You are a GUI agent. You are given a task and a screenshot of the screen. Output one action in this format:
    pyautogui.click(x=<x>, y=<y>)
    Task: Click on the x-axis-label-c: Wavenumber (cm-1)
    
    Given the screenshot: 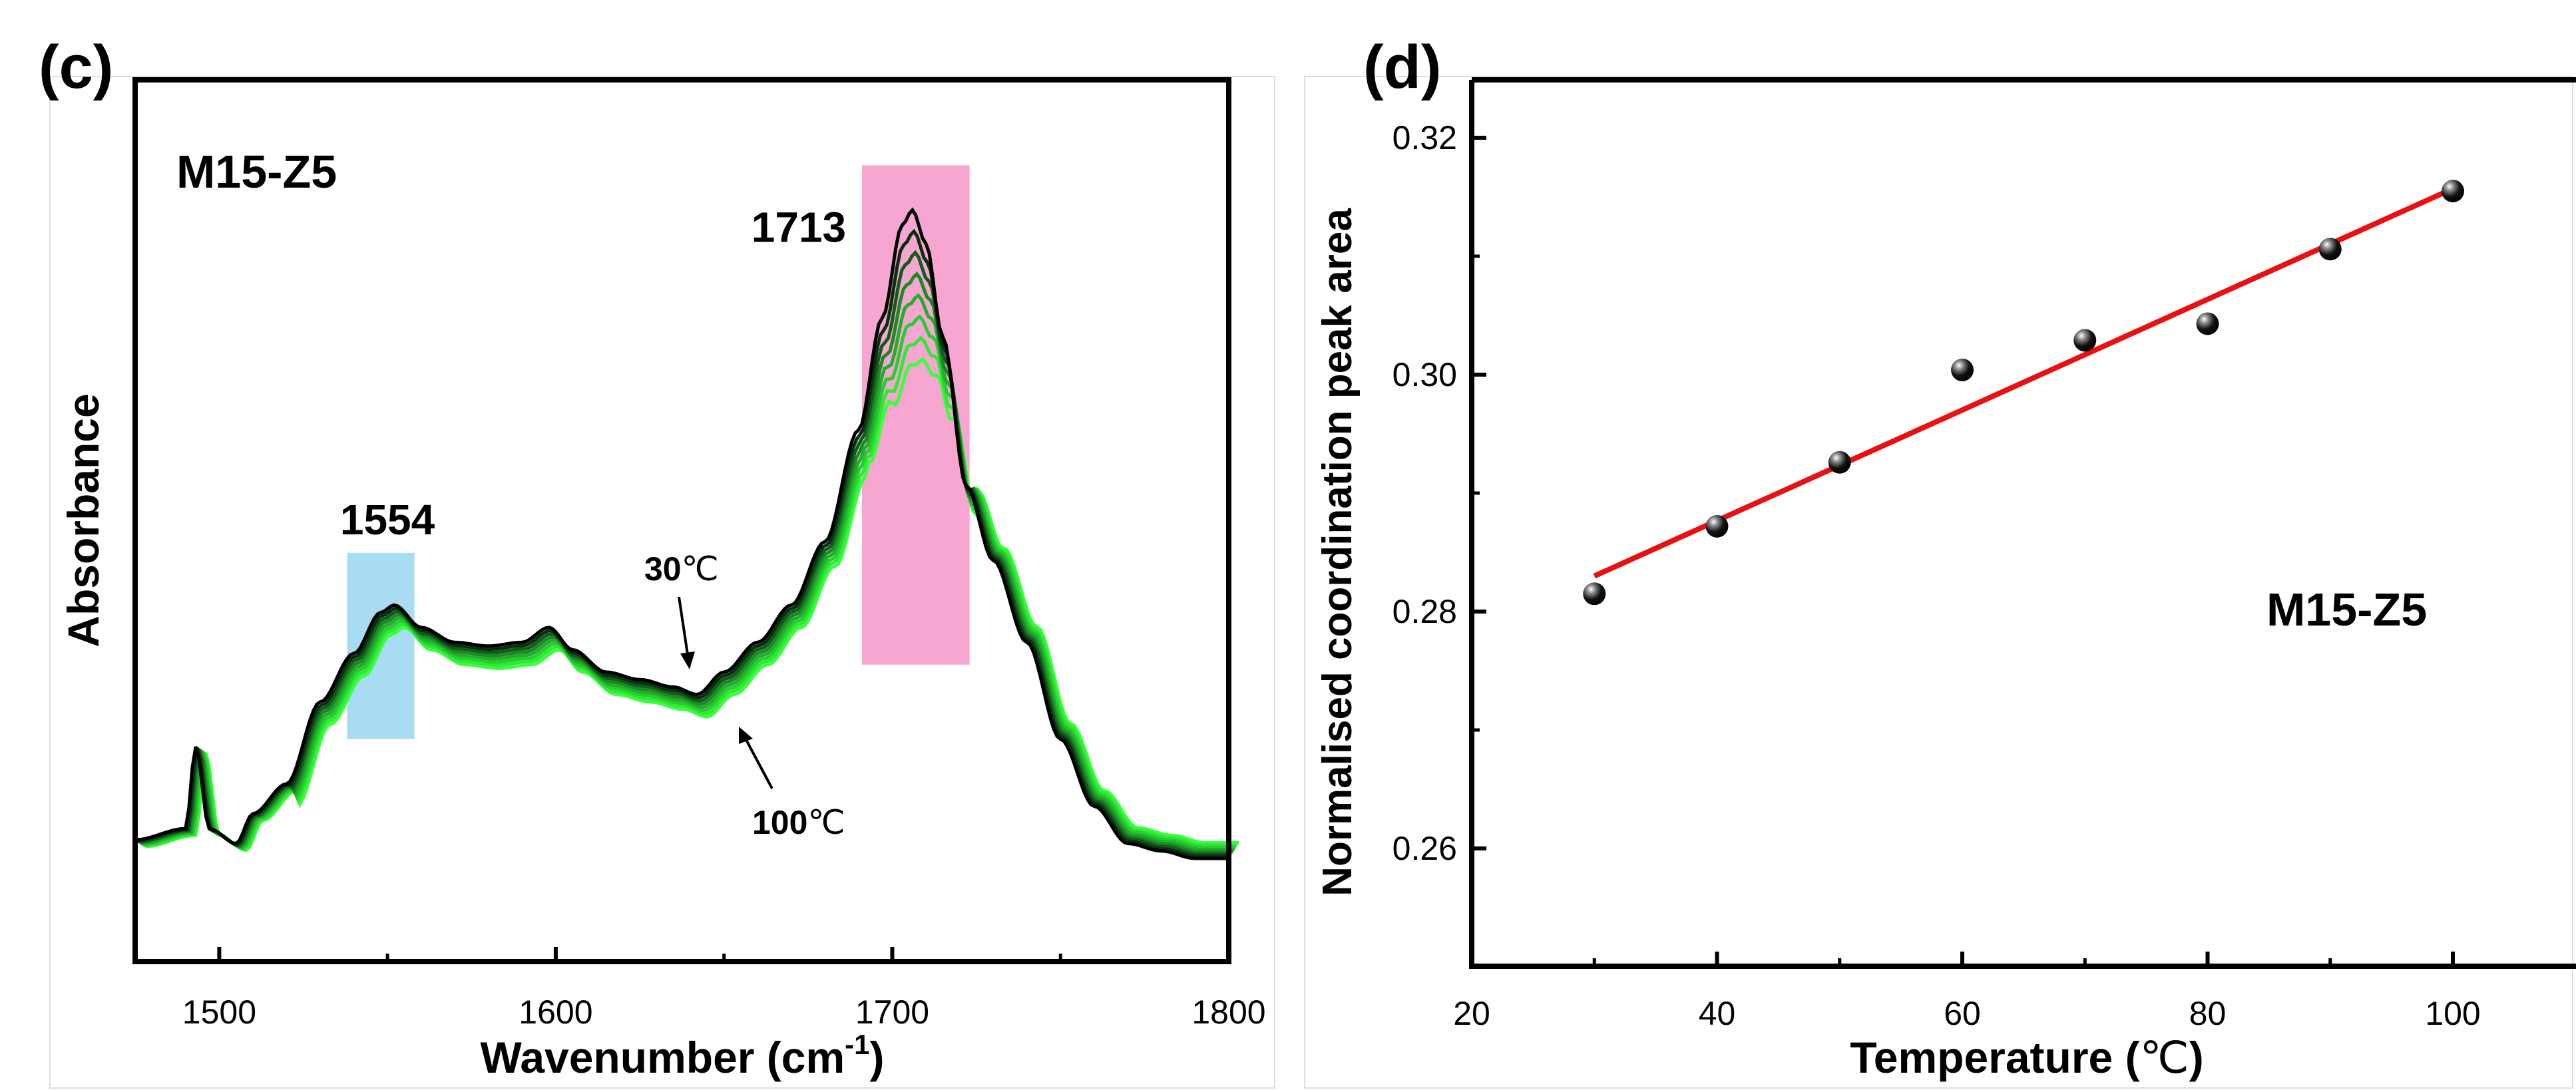 What is the action you would take?
    pyautogui.click(x=682, y=1055)
    